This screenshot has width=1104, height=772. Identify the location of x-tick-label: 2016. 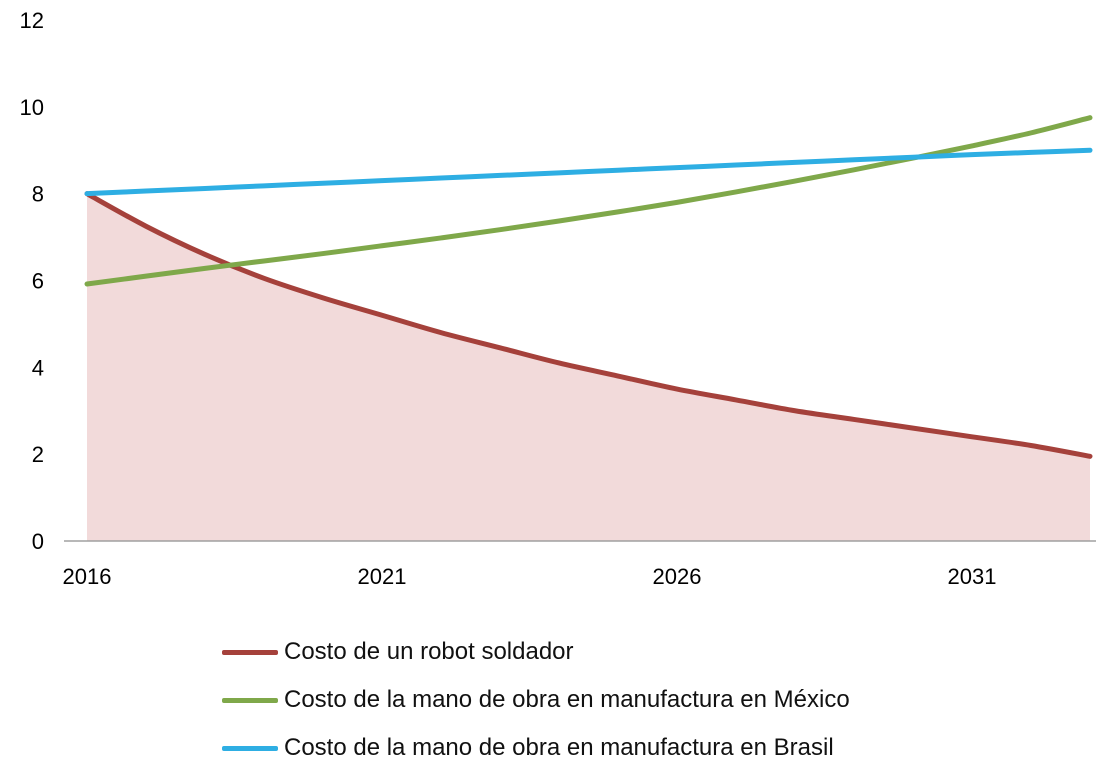
(87, 576).